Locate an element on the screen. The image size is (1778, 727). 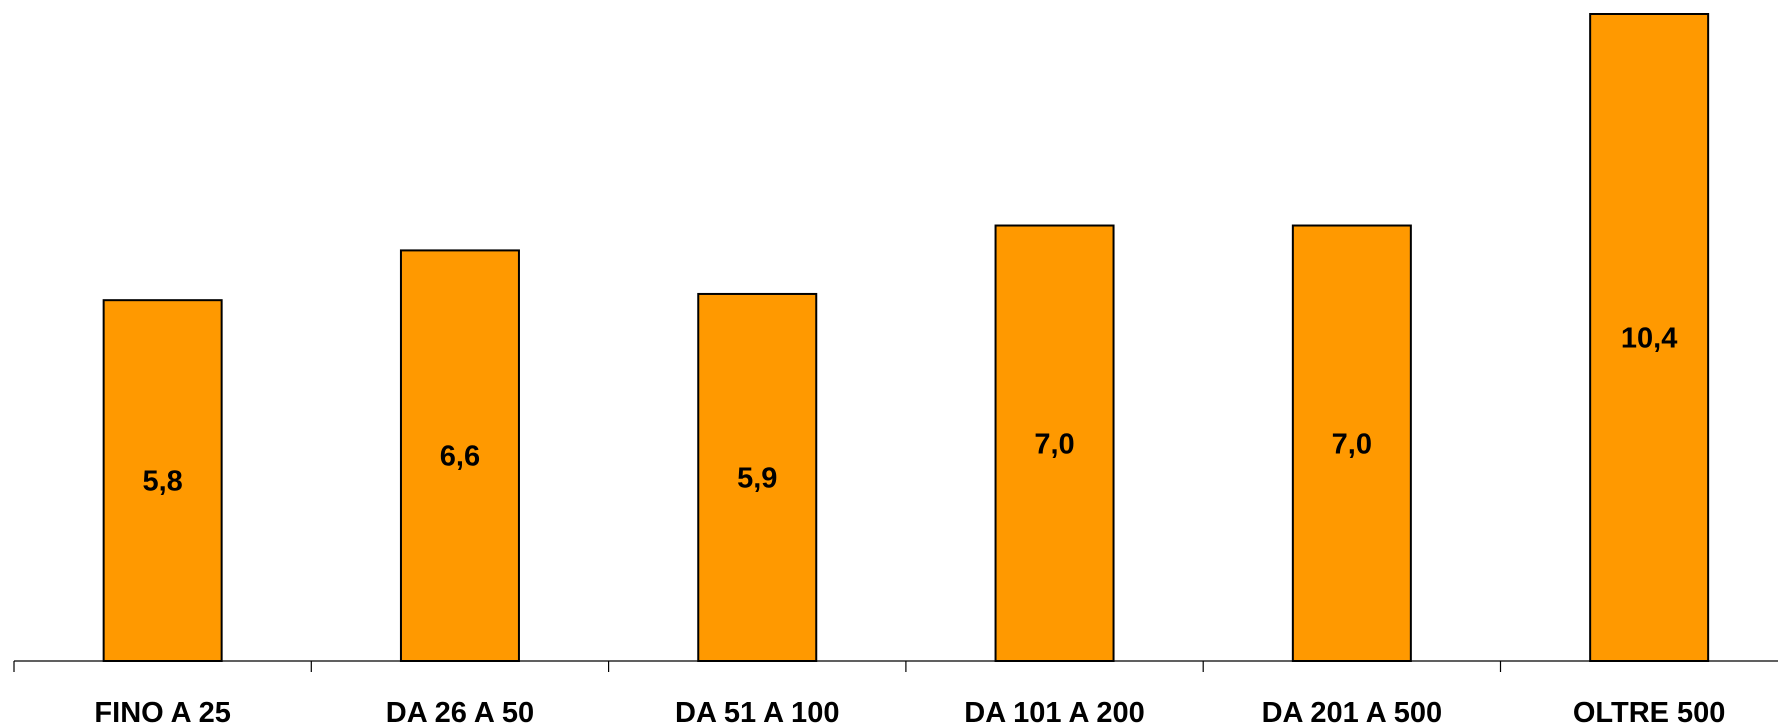
category-label: FINO A 25 is located at coordinates (162, 712).